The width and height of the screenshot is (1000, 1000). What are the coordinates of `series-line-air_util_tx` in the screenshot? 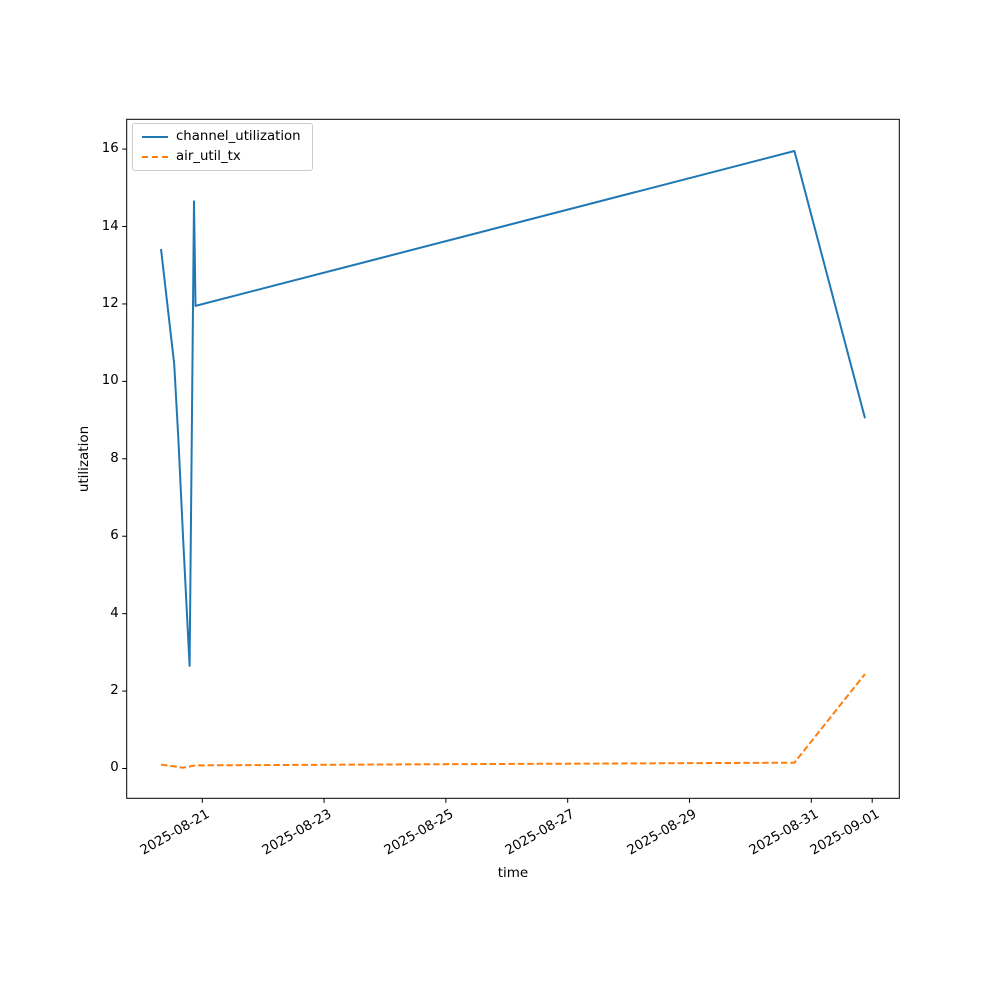 It's located at (513, 721).